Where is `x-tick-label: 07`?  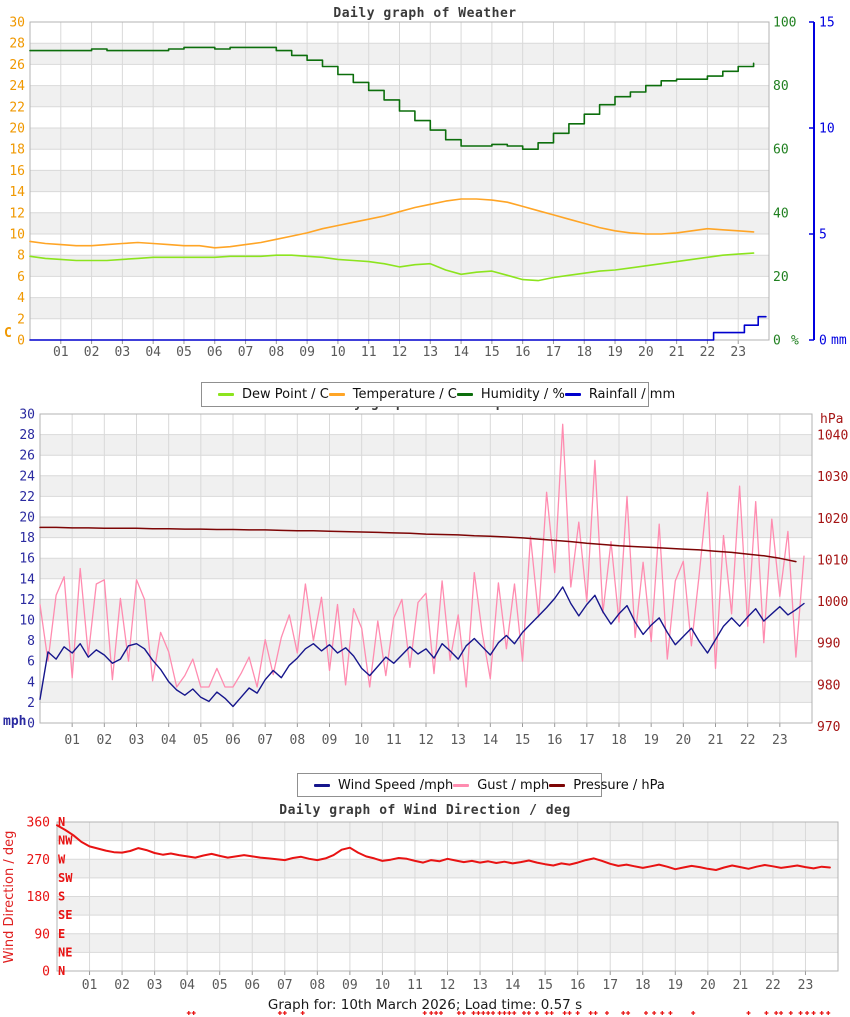
x-tick-label: 07 is located at coordinates (285, 985).